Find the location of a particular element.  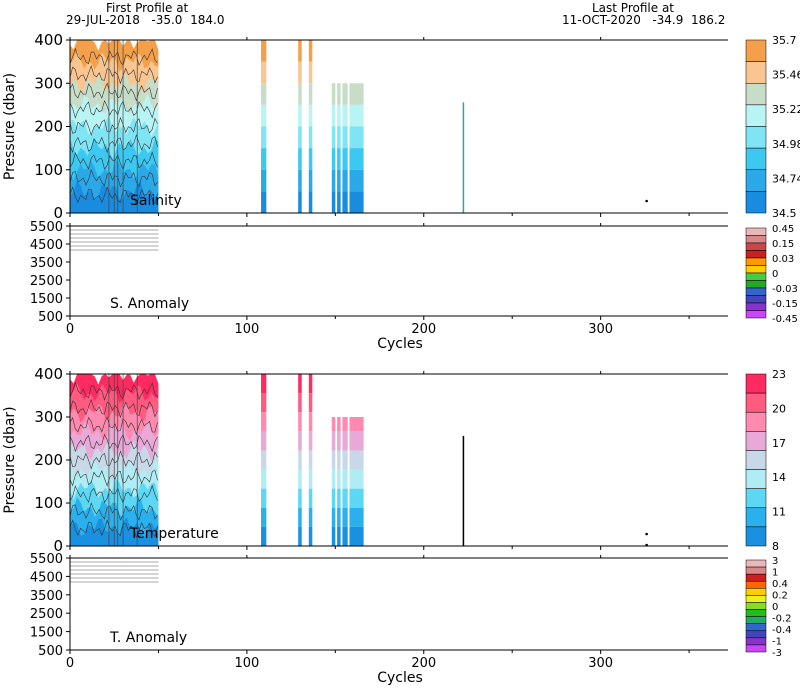

y-tick-label: 100 is located at coordinates (48, 503).